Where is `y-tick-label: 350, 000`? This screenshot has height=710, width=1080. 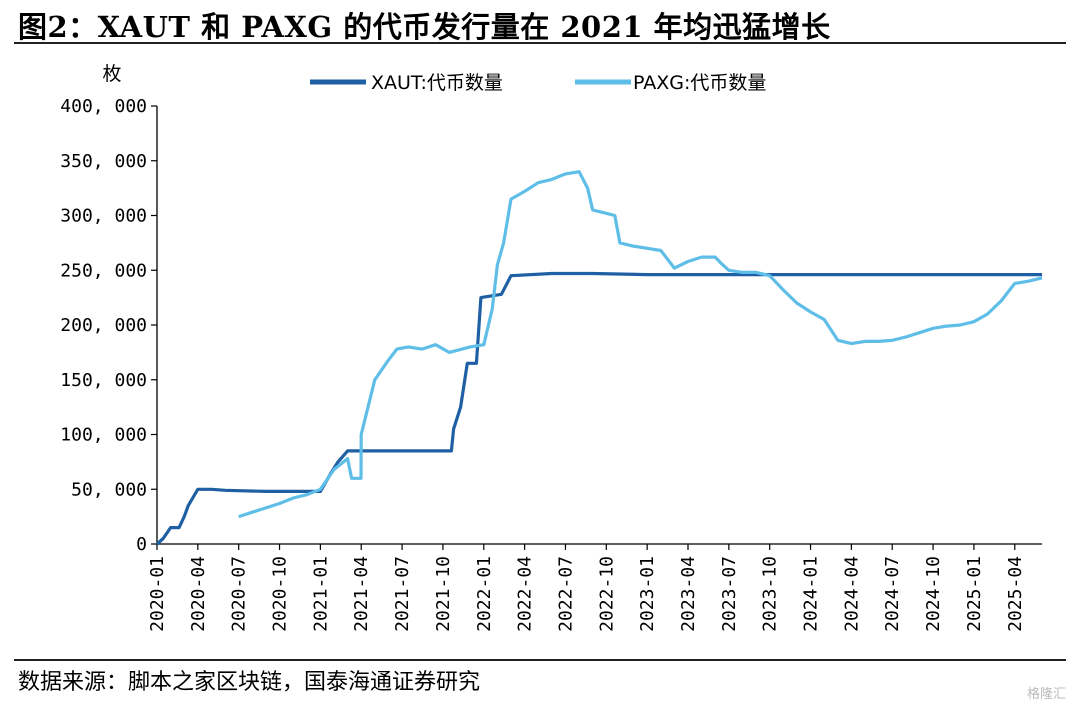 y-tick-label: 350, 000 is located at coordinates (103, 161).